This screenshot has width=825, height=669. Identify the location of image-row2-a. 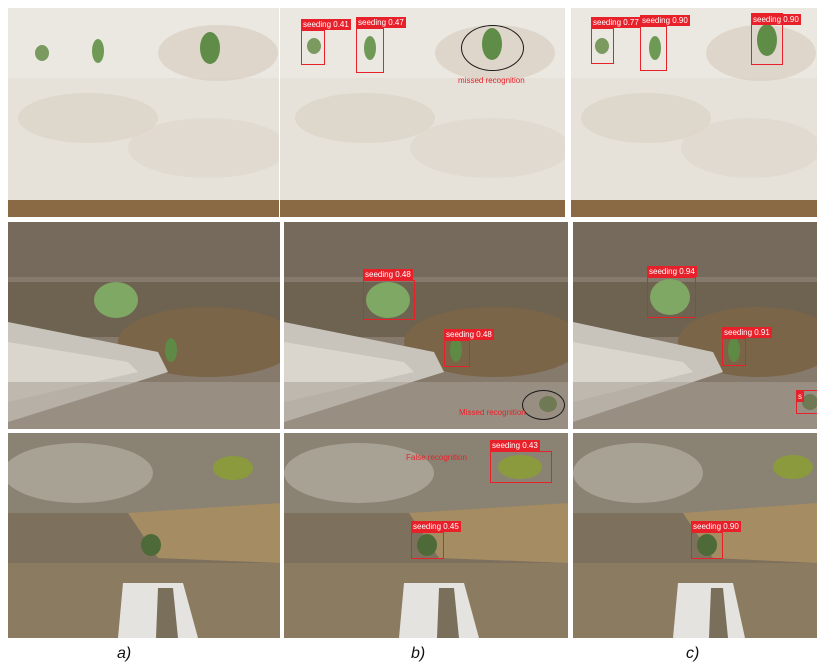
(144, 325).